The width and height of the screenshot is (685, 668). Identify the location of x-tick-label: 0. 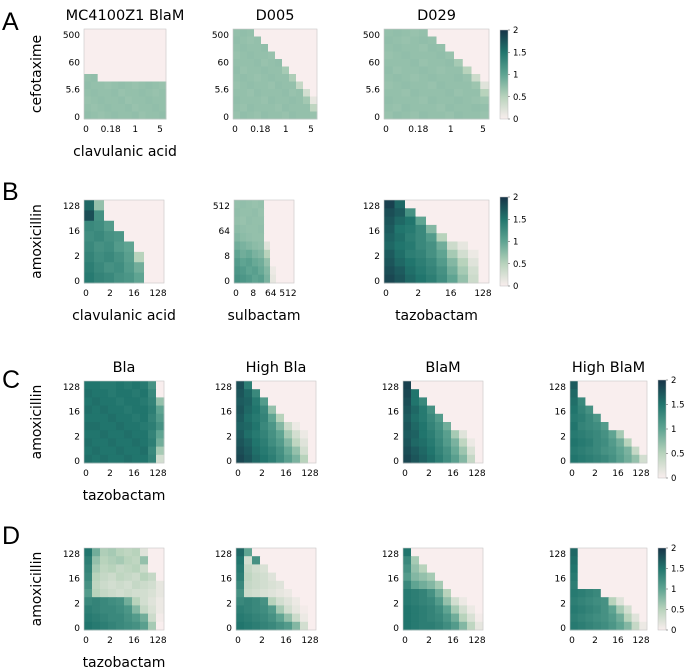
(238, 474).